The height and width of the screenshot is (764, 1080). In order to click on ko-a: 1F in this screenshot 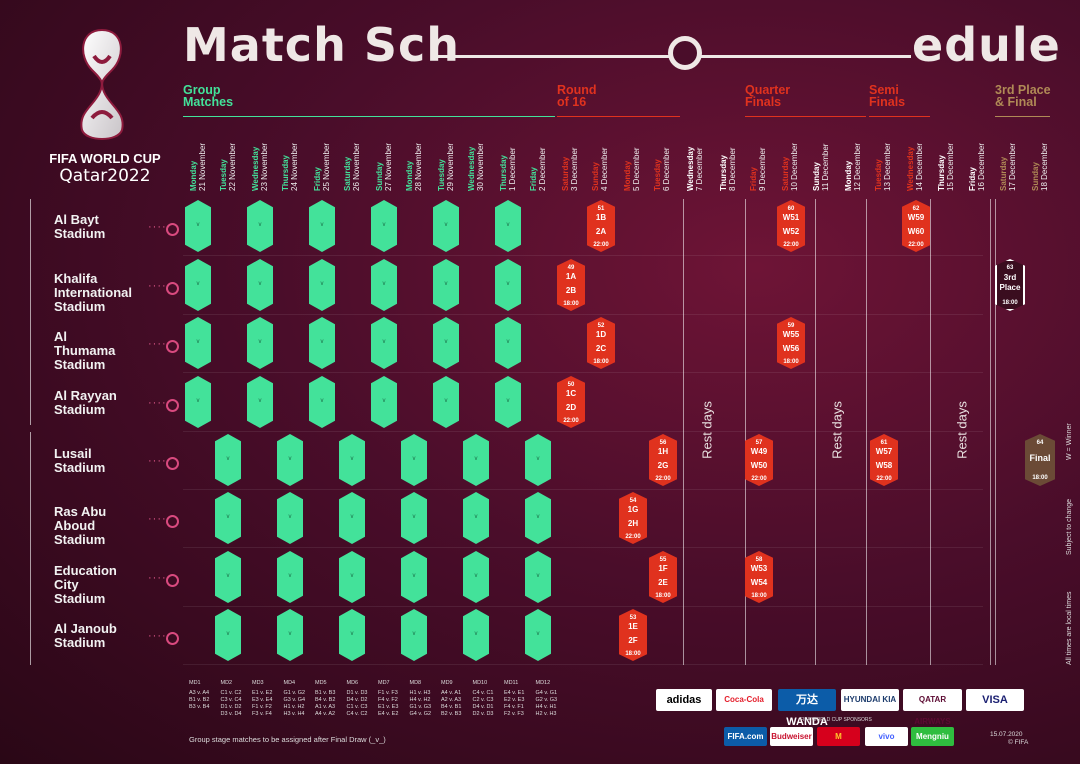, I will do `click(663, 568)`.